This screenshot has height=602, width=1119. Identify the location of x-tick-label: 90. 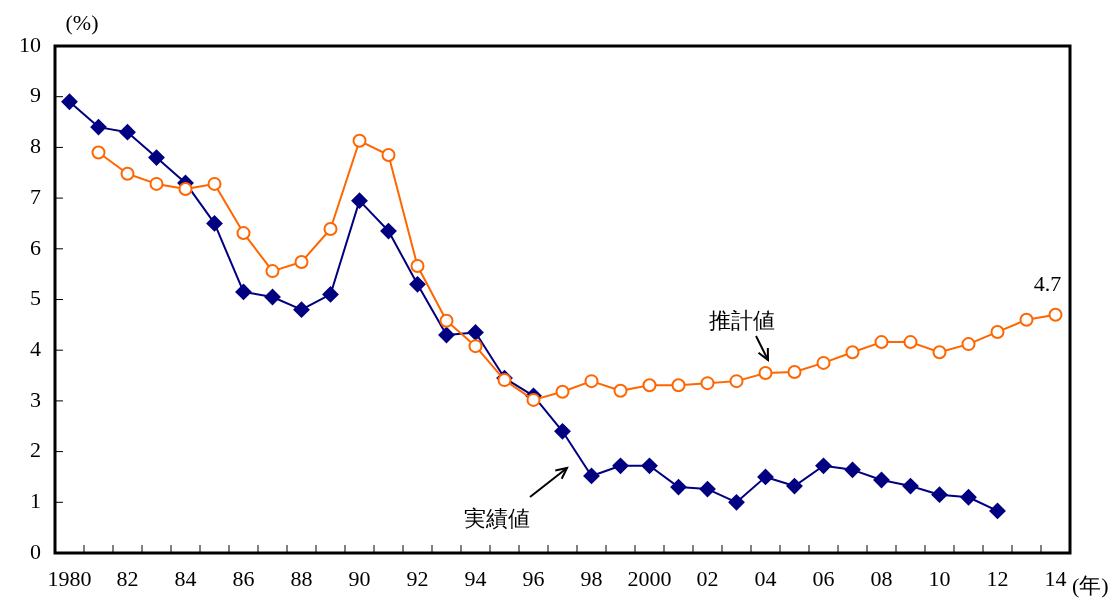
(359, 578).